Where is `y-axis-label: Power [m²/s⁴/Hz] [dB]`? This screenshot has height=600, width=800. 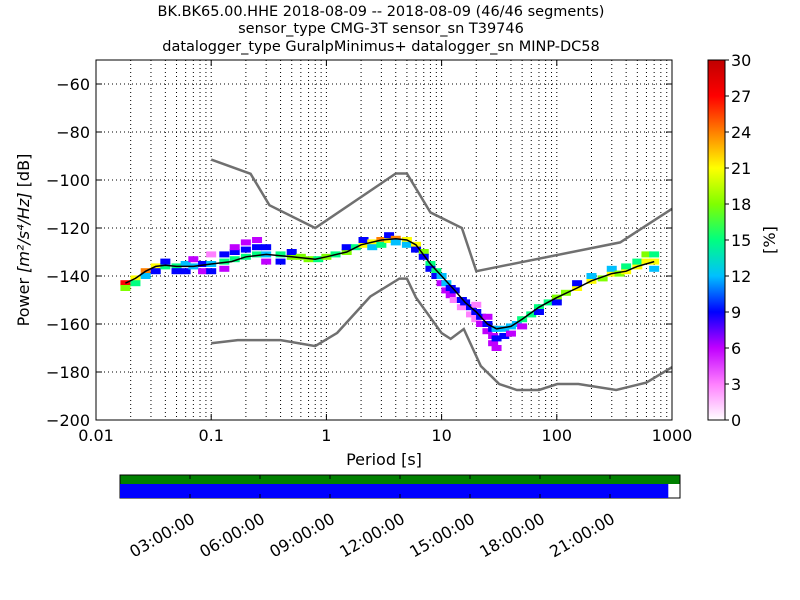
y-axis-label: Power [m²/s⁴/Hz] [dB] is located at coordinates (23, 240).